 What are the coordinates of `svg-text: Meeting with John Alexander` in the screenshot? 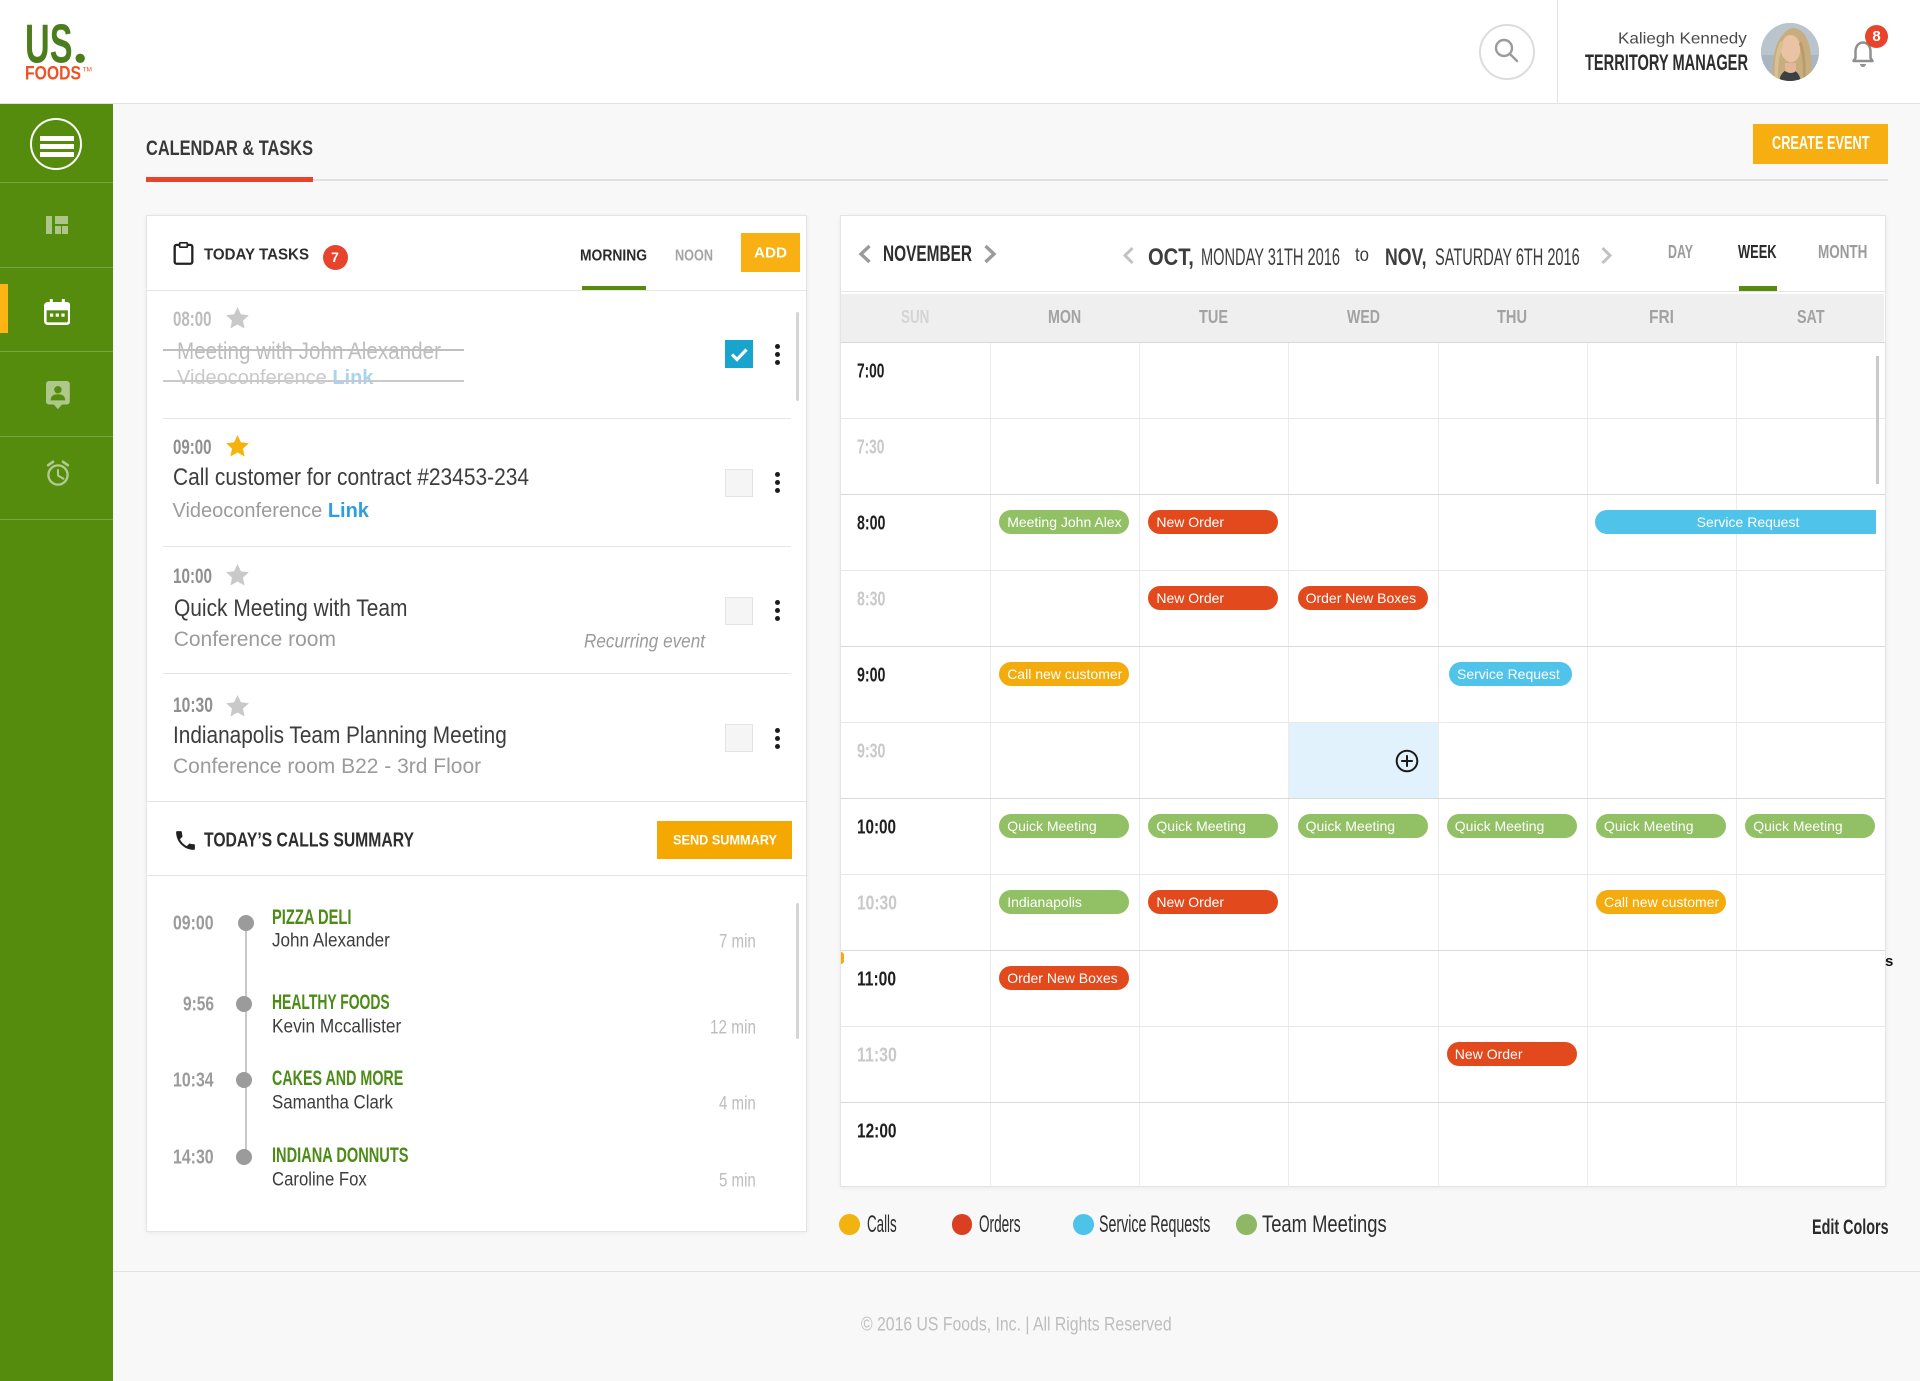 It's located at (309, 351).